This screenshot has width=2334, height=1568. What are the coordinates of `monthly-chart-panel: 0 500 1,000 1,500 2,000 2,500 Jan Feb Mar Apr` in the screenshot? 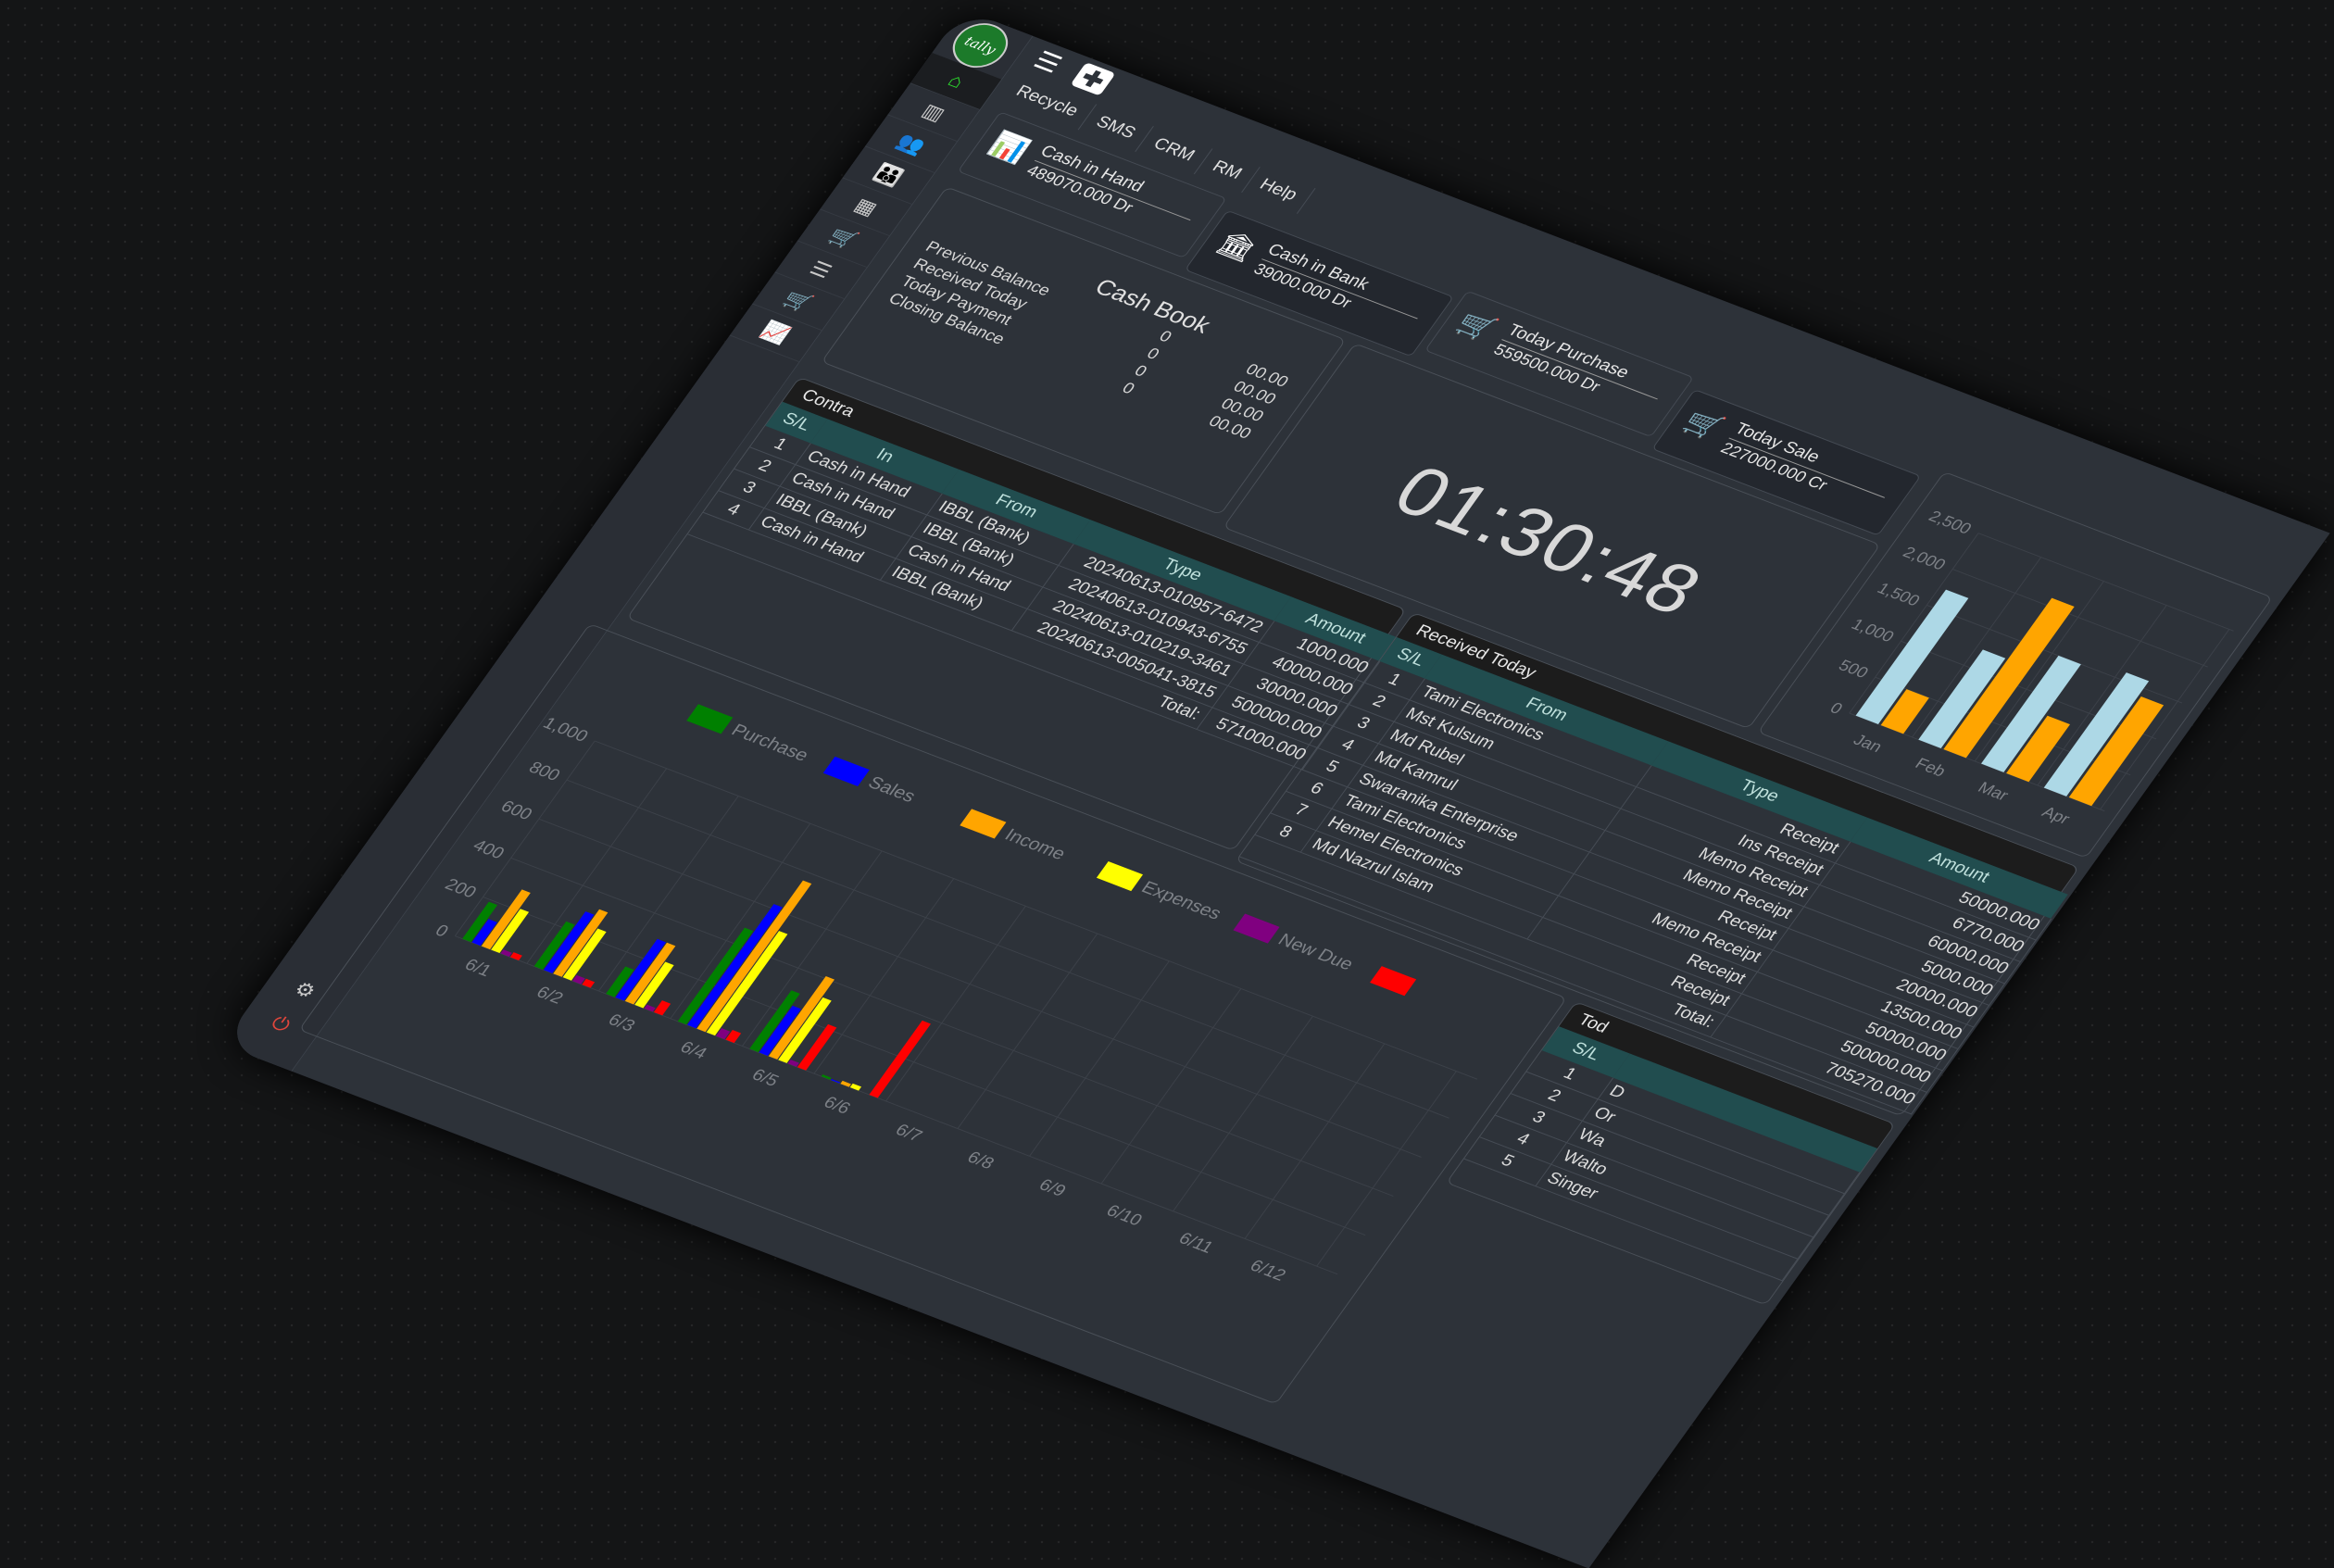 It's located at (2015, 665).